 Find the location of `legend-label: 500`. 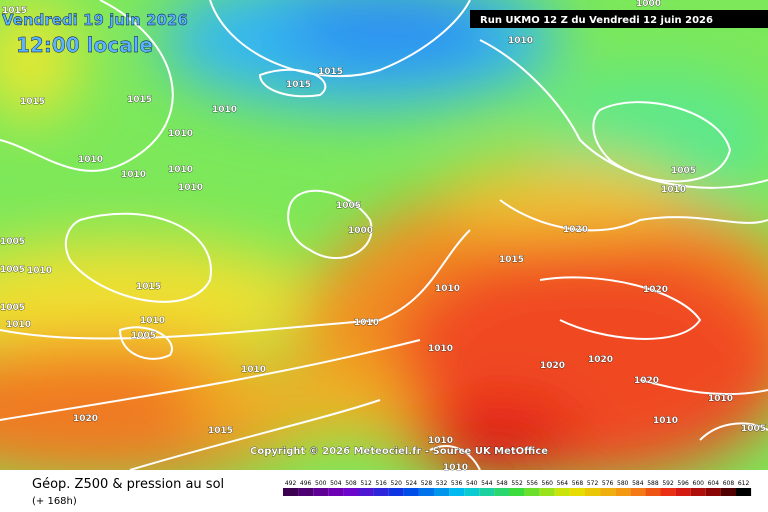

legend-label: 500 is located at coordinates (321, 483).